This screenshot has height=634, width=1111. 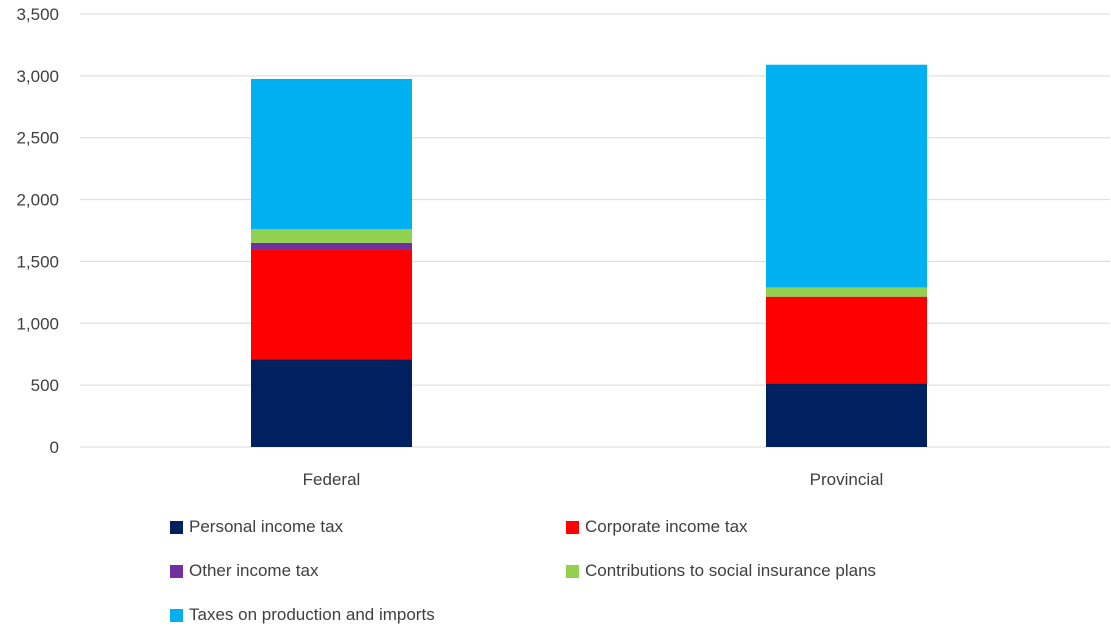 I want to click on bar-segment-personal-income-tax-provincial, so click(x=846, y=415).